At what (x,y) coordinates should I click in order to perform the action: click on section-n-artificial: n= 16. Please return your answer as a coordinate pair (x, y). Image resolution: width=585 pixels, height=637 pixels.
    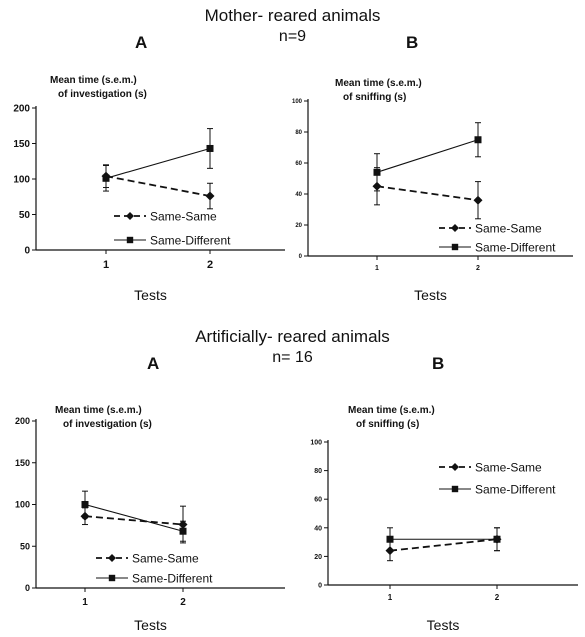
    Looking at the image, I should click on (292, 357).